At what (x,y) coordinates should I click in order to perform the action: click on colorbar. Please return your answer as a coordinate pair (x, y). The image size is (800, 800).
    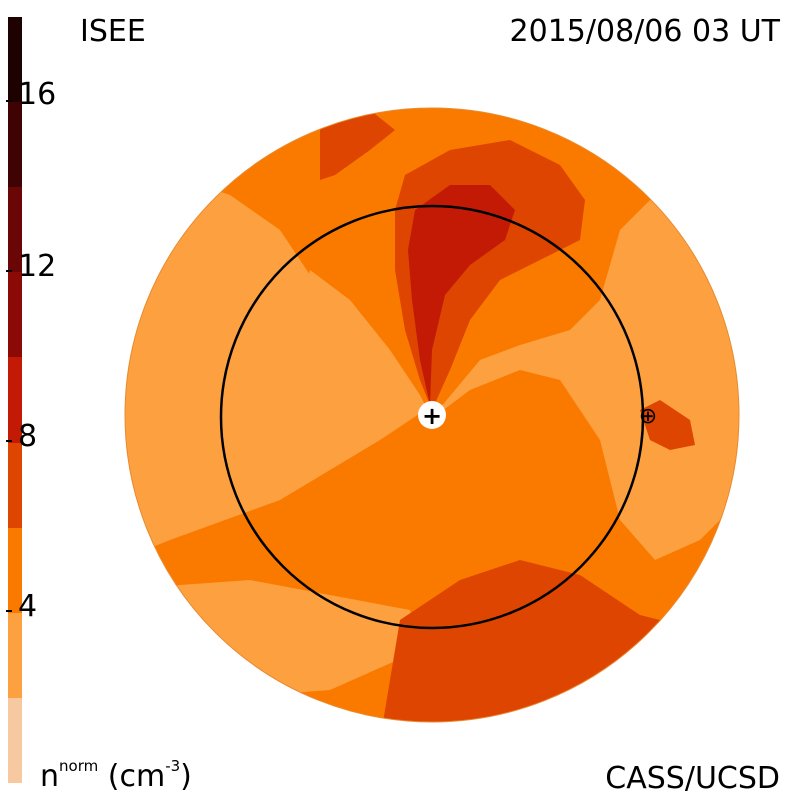
    Looking at the image, I should click on (15, 400).